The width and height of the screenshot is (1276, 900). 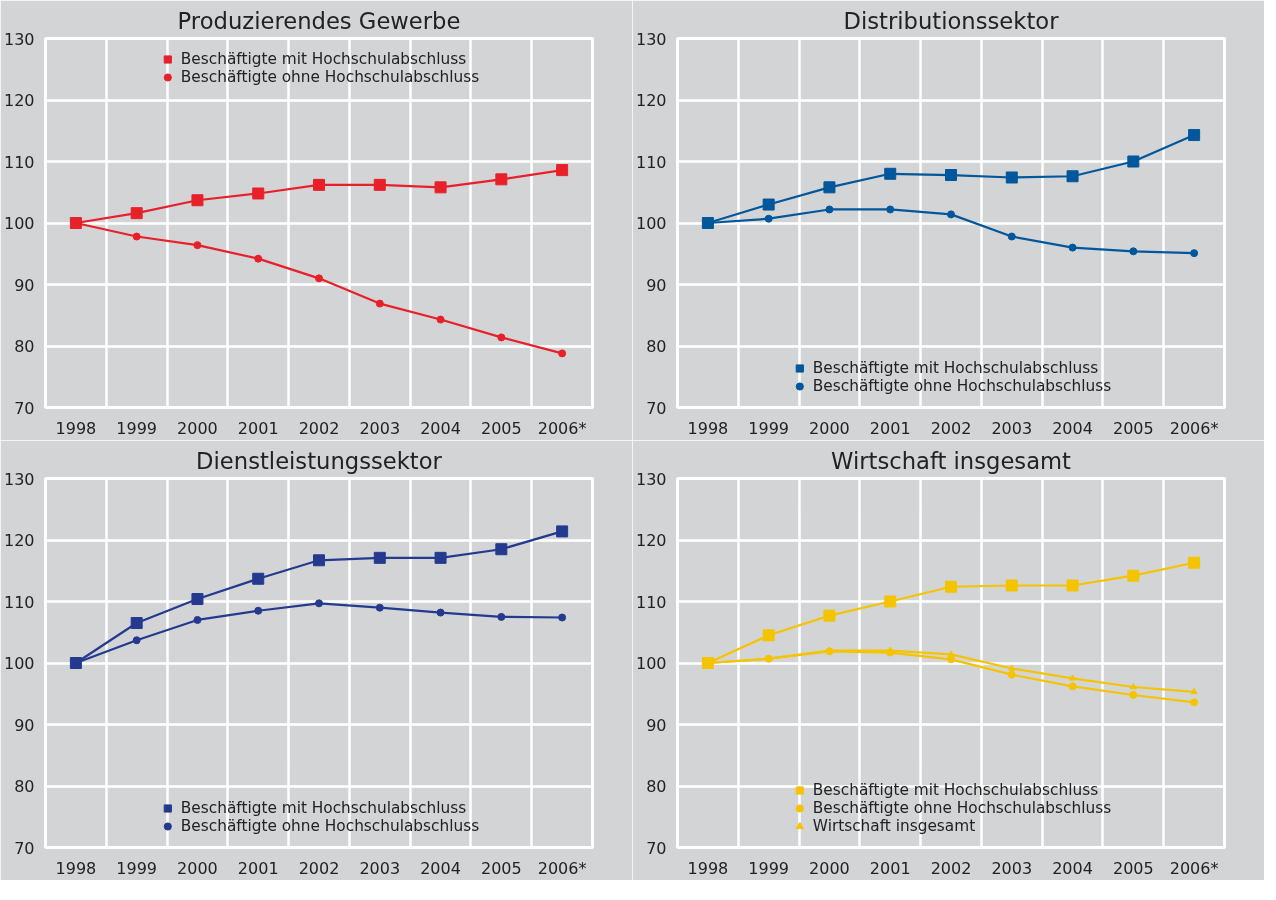 I want to click on legend-label: Wirtschaft insgesamt, so click(x=894, y=826).